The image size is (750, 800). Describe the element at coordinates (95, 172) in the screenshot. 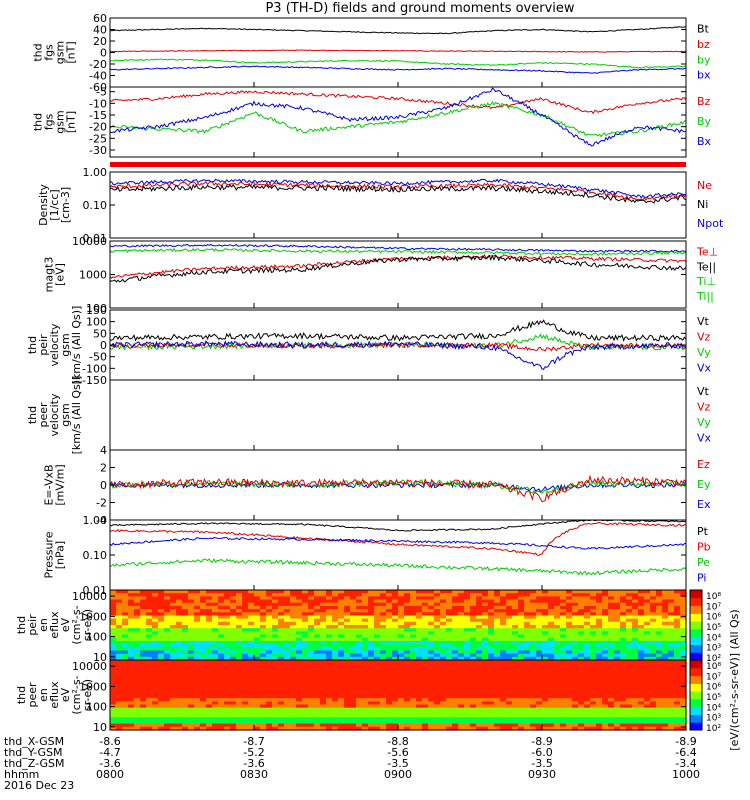

I see `y-tick-label: 1.00` at that location.